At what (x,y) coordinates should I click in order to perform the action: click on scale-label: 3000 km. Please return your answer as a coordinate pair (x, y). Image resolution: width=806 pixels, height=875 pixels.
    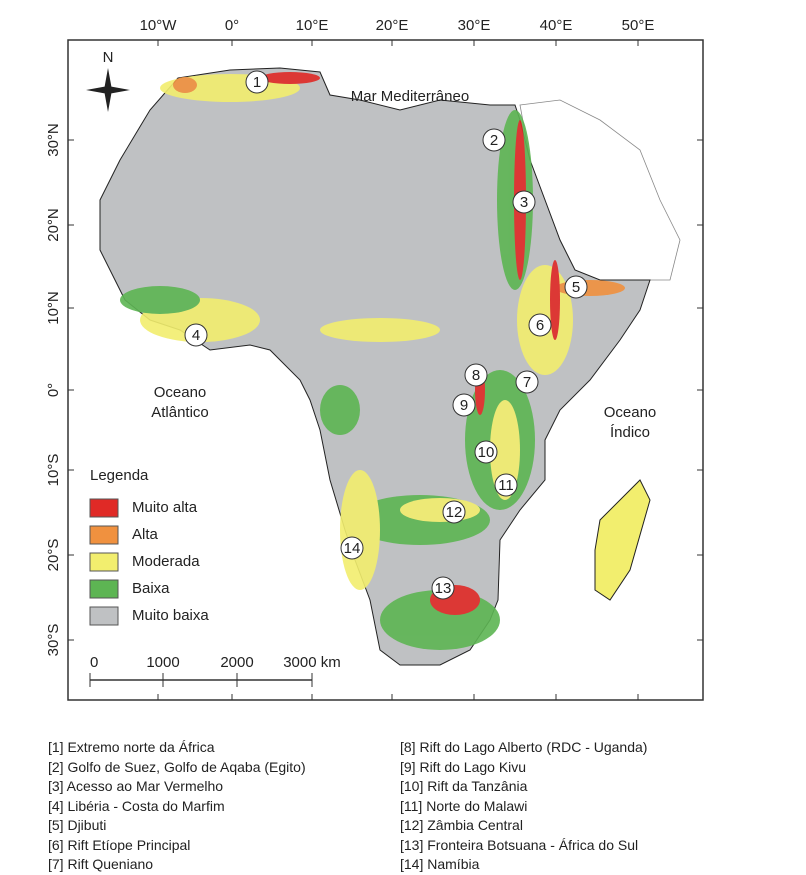
    Looking at the image, I should click on (312, 662).